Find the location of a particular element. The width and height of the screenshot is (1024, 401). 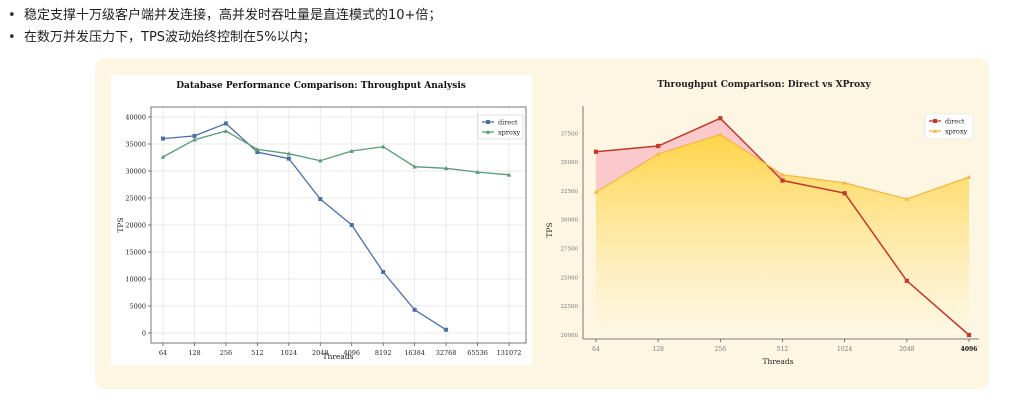

bullet-text: 在数万并发压力下，TPS波动始终控制在5%以内； is located at coordinates (170, 37).